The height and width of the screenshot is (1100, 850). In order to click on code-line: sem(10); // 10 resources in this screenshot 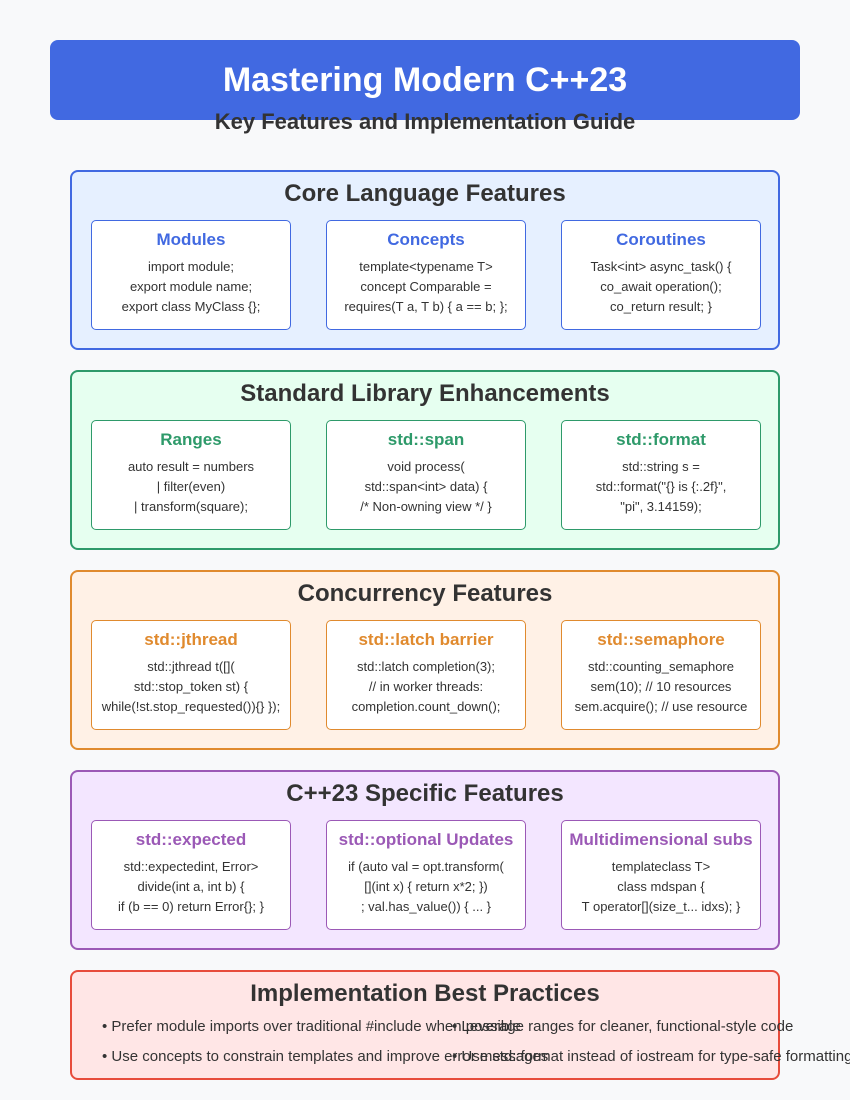, I will do `click(661, 686)`.